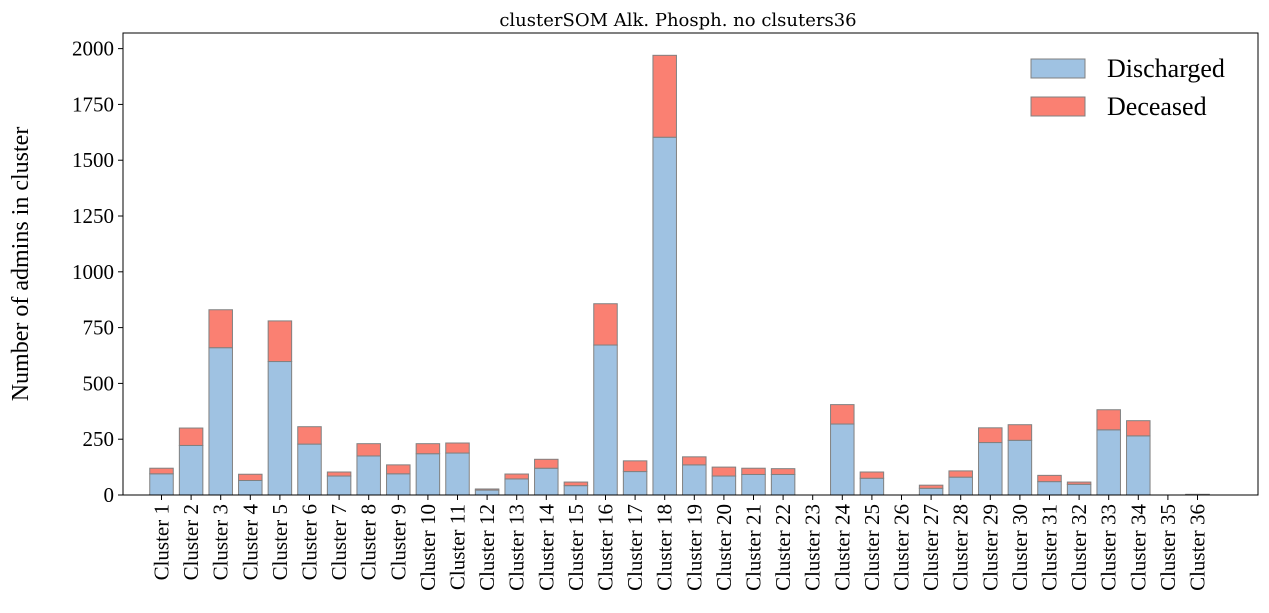 Image resolution: width=1269 pixels, height=613 pixels. I want to click on y-tick-label: 1000, so click(93, 272).